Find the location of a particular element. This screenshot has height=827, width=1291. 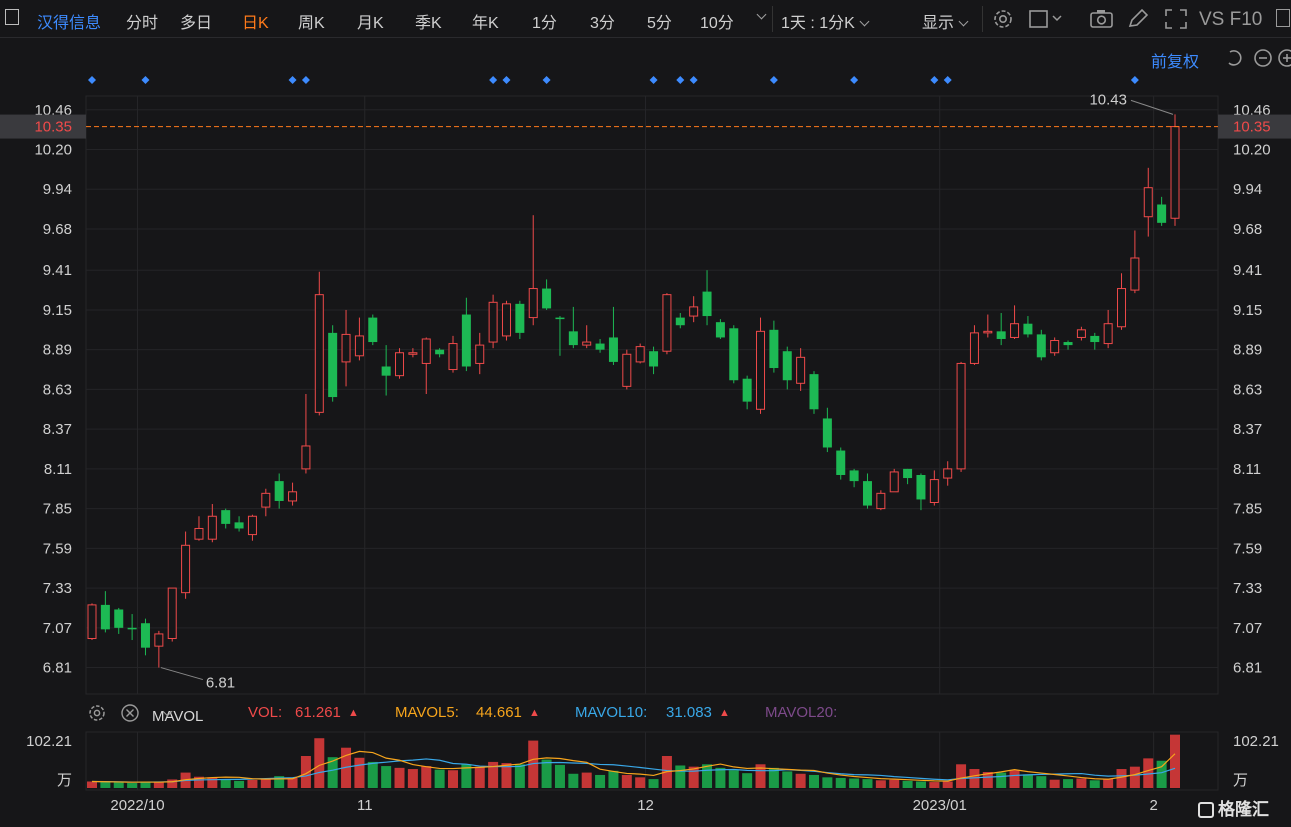

zoom-out-icon is located at coordinates (1263, 58).